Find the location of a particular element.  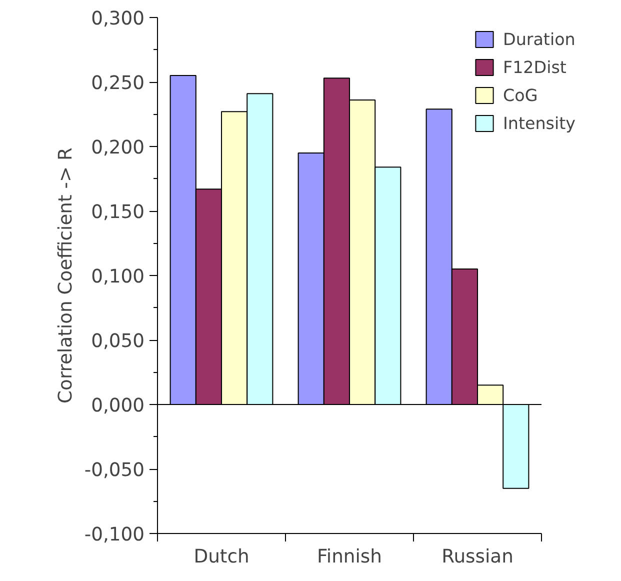

y-tick-label: 0,000 is located at coordinates (118, 406).